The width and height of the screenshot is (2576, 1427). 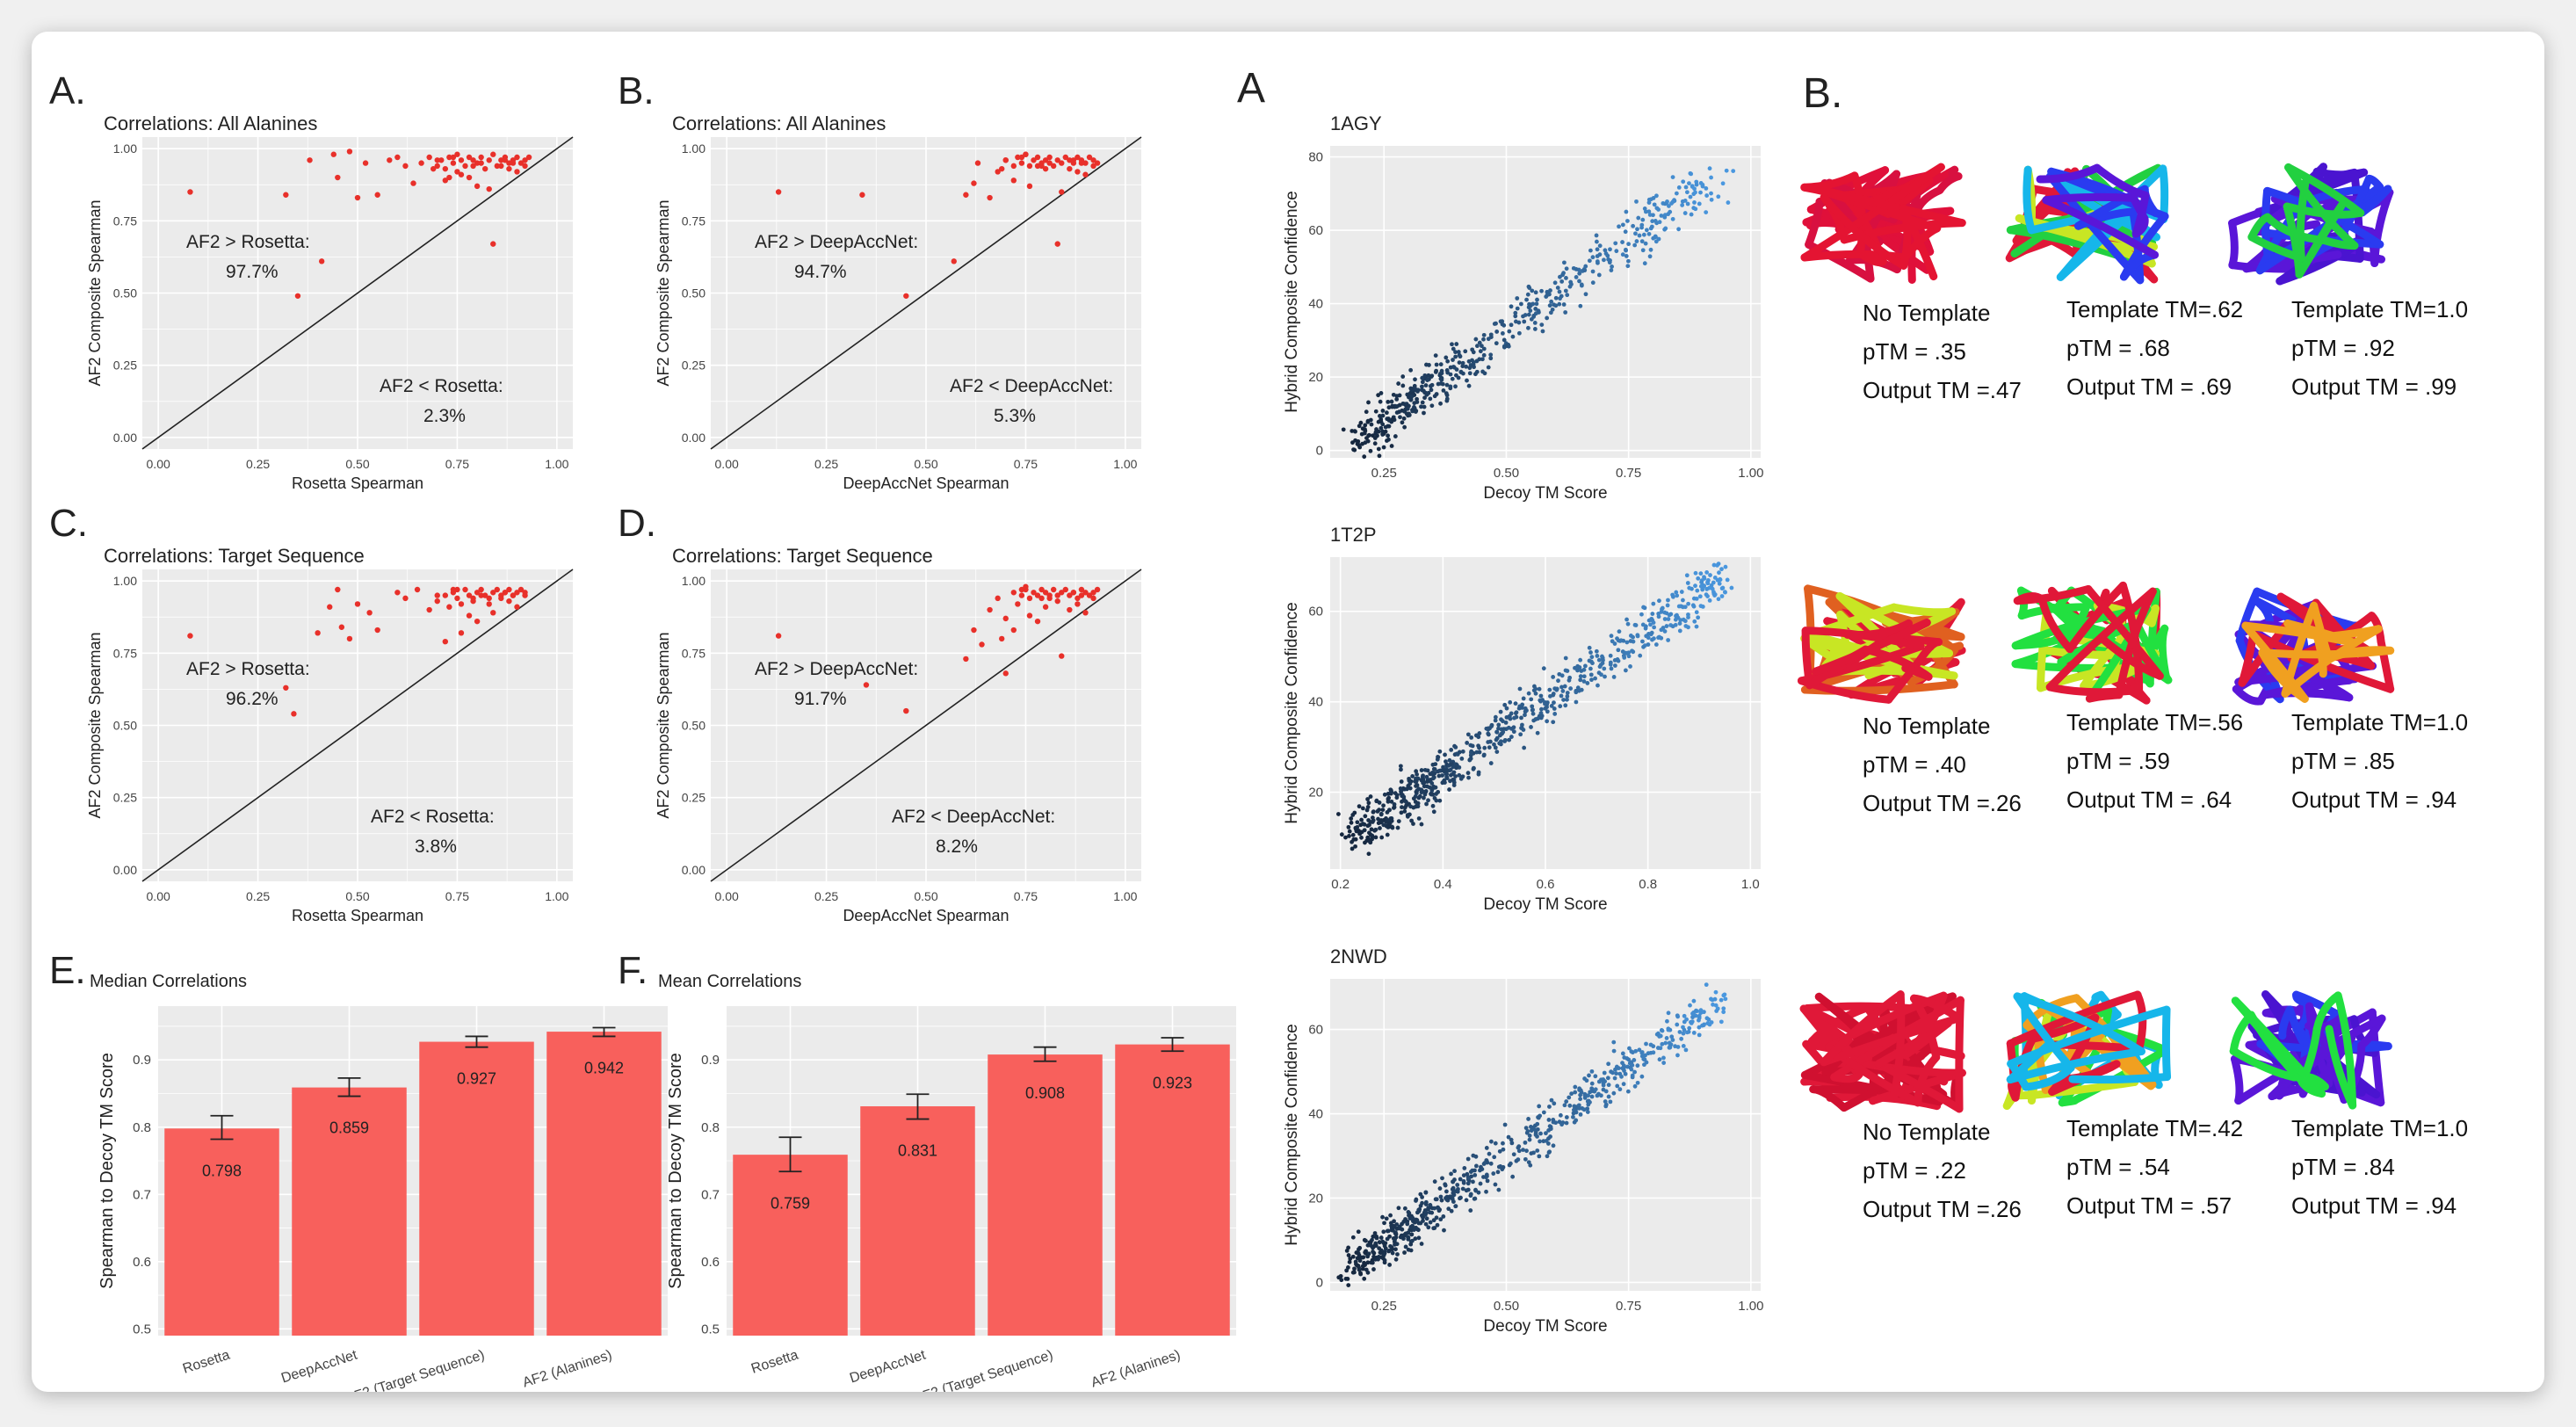 What do you see at coordinates (357, 293) in the screenshot?
I see `reference-line` at bounding box center [357, 293].